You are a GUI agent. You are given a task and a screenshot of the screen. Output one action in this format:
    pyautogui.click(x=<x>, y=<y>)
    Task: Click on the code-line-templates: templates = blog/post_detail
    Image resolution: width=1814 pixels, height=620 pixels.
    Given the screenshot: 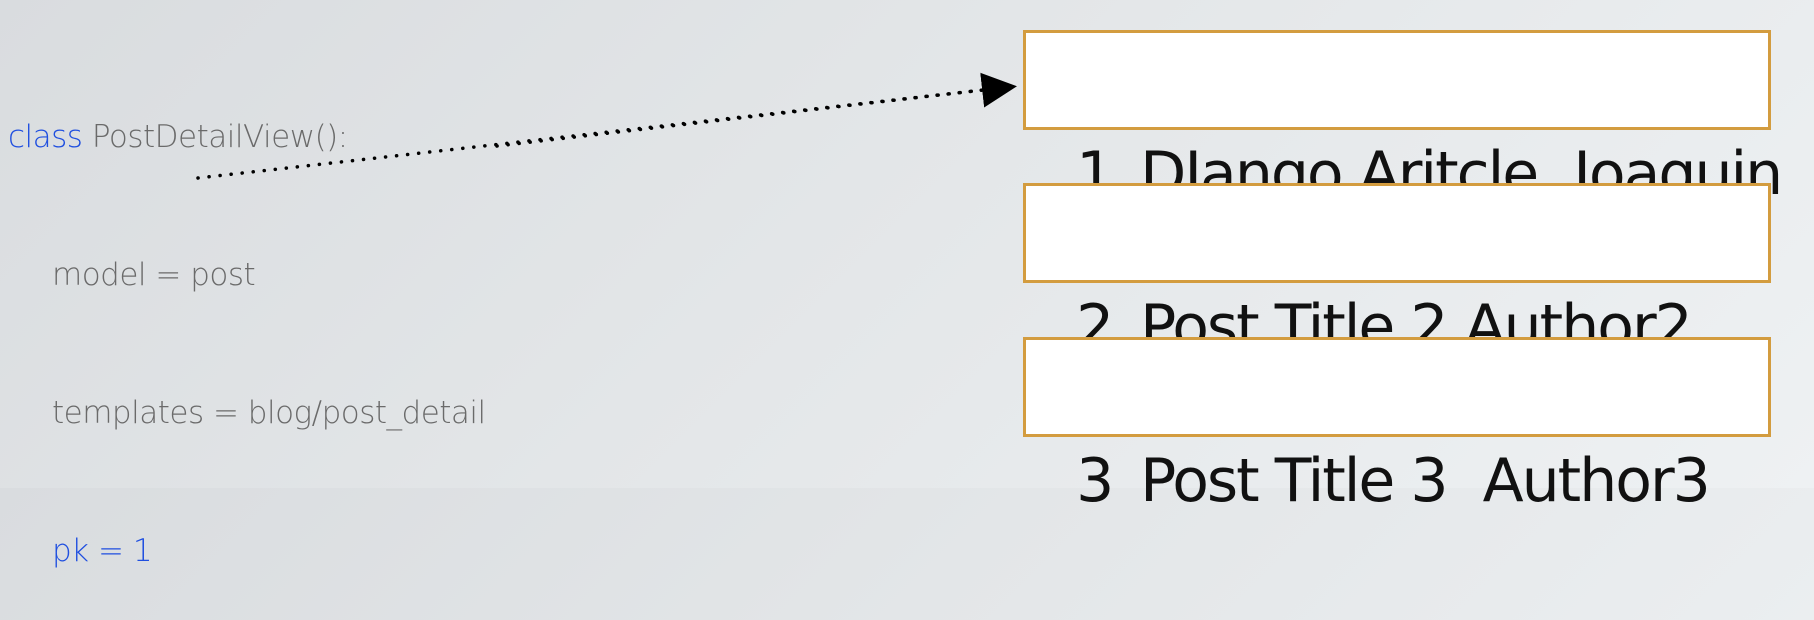 What is the action you would take?
    pyautogui.click(x=269, y=413)
    